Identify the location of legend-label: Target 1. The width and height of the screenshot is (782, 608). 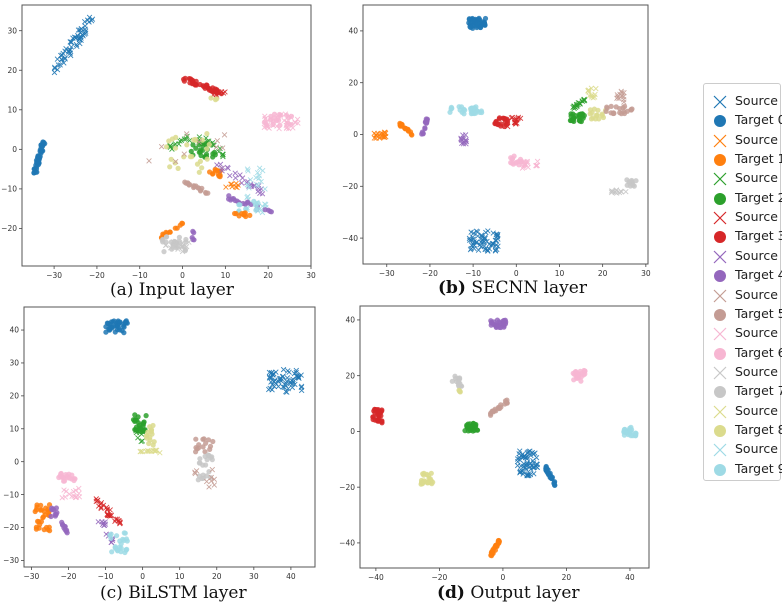
(758, 159).